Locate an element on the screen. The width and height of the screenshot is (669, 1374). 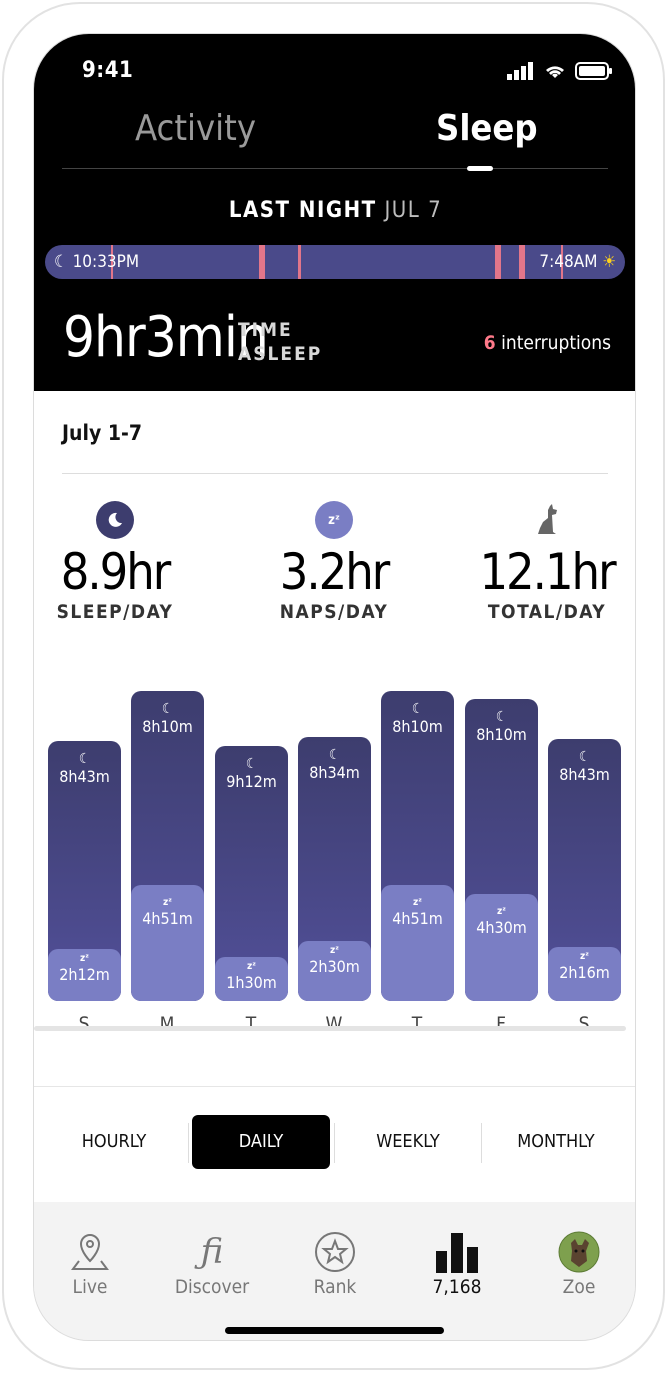
nav-live: Live is located at coordinates (90, 1263).